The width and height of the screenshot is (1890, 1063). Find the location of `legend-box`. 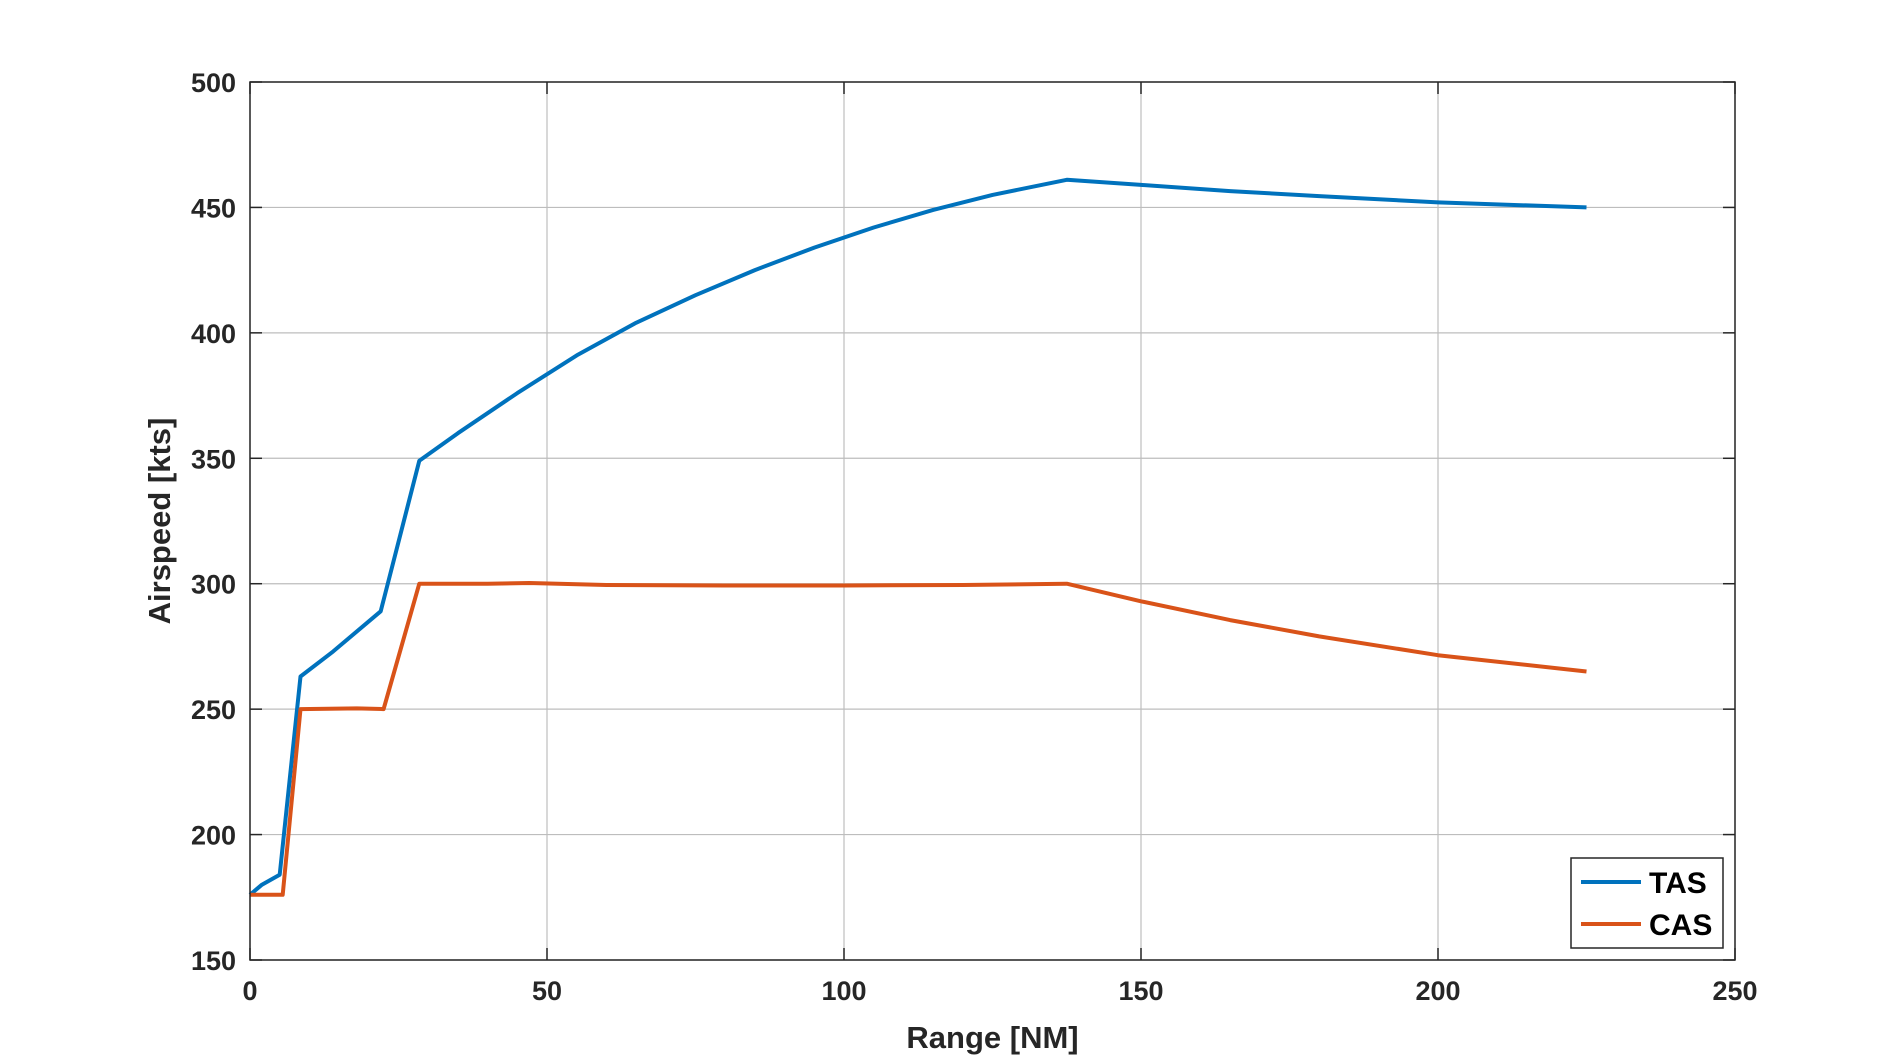

legend-box is located at coordinates (1647, 903).